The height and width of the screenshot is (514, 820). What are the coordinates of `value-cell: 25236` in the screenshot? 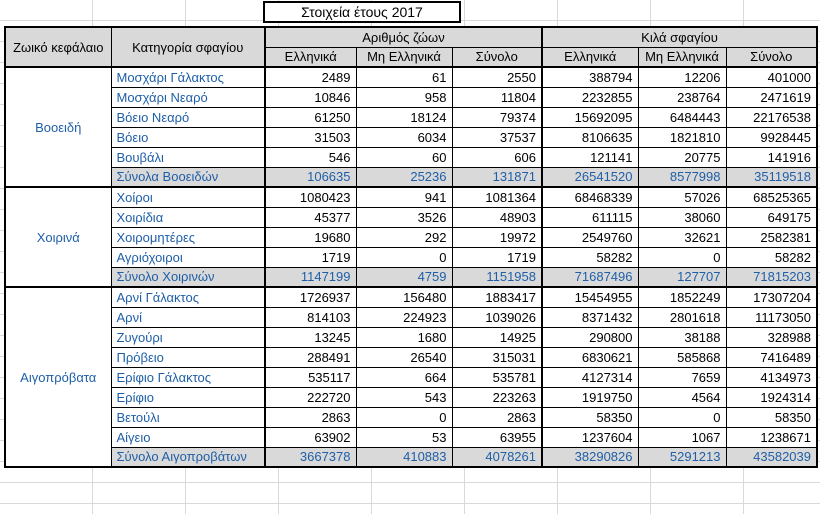 It's located at (404, 177).